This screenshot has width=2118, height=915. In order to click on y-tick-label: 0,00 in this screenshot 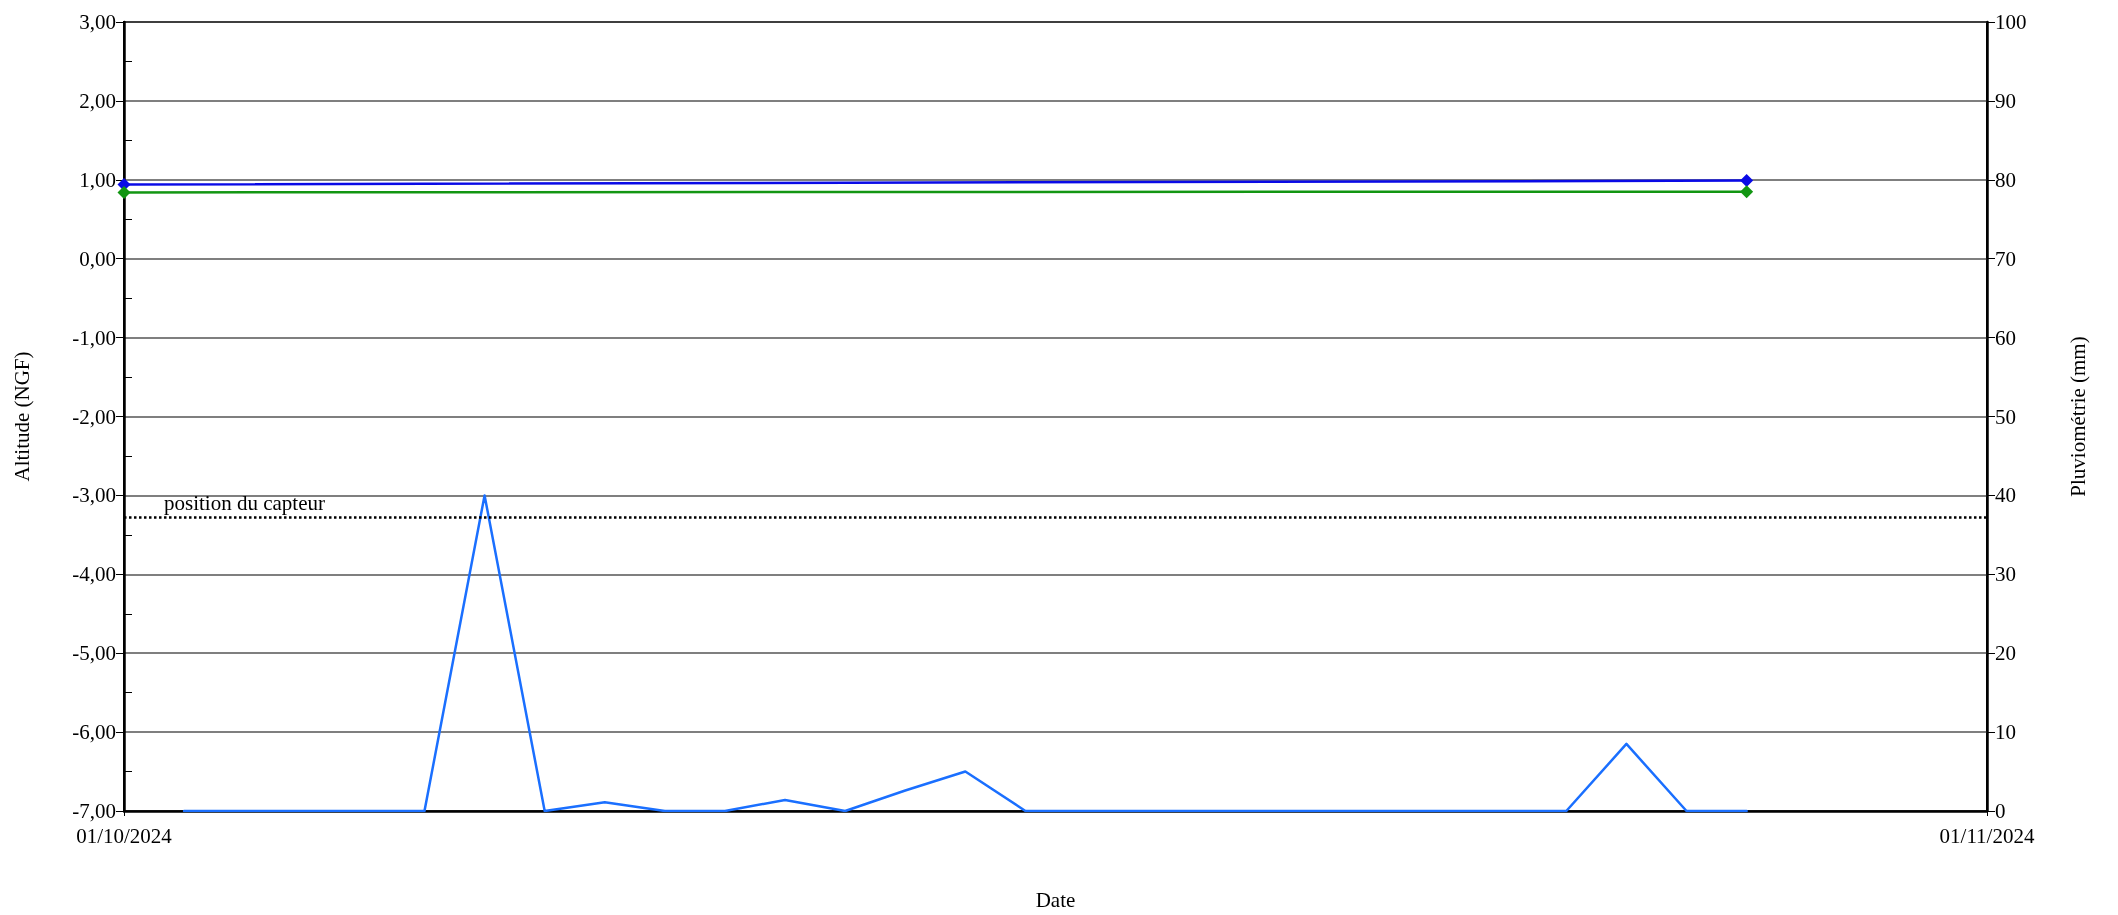, I will do `click(97, 258)`.